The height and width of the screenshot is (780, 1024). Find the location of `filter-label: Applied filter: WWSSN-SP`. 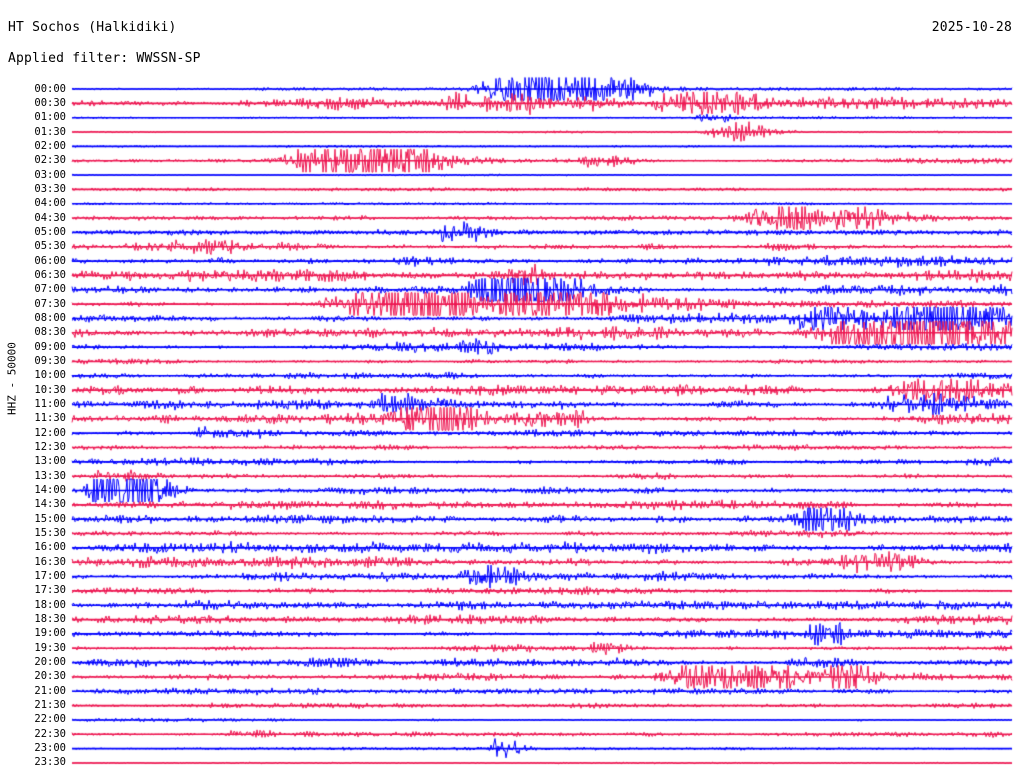

filter-label: Applied filter: WWSSN-SP is located at coordinates (104, 58).